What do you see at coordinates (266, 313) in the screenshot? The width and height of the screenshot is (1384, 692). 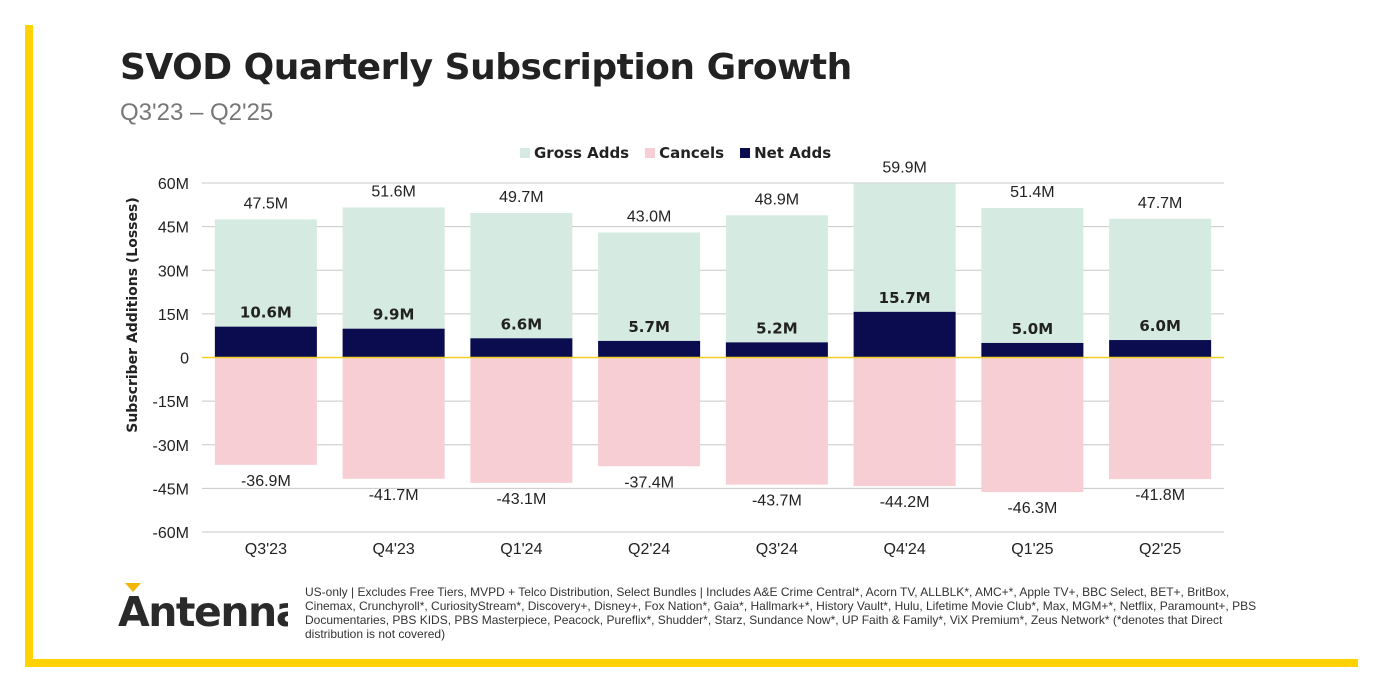 I see `data-label-net-adds: 10.6M` at bounding box center [266, 313].